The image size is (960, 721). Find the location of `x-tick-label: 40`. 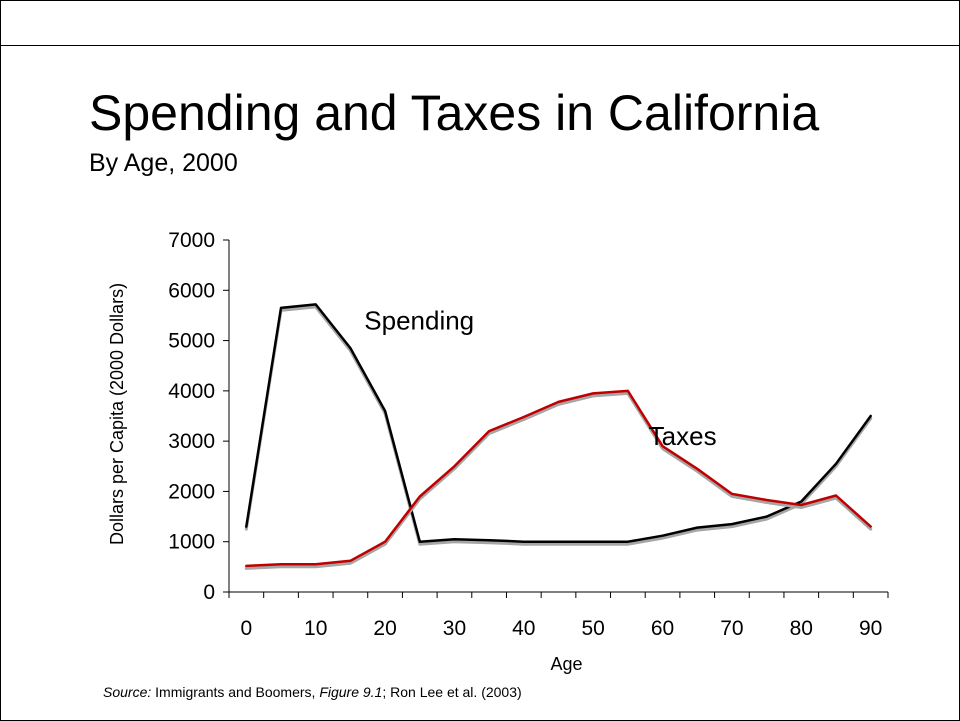

x-tick-label: 40 is located at coordinates (523, 628).